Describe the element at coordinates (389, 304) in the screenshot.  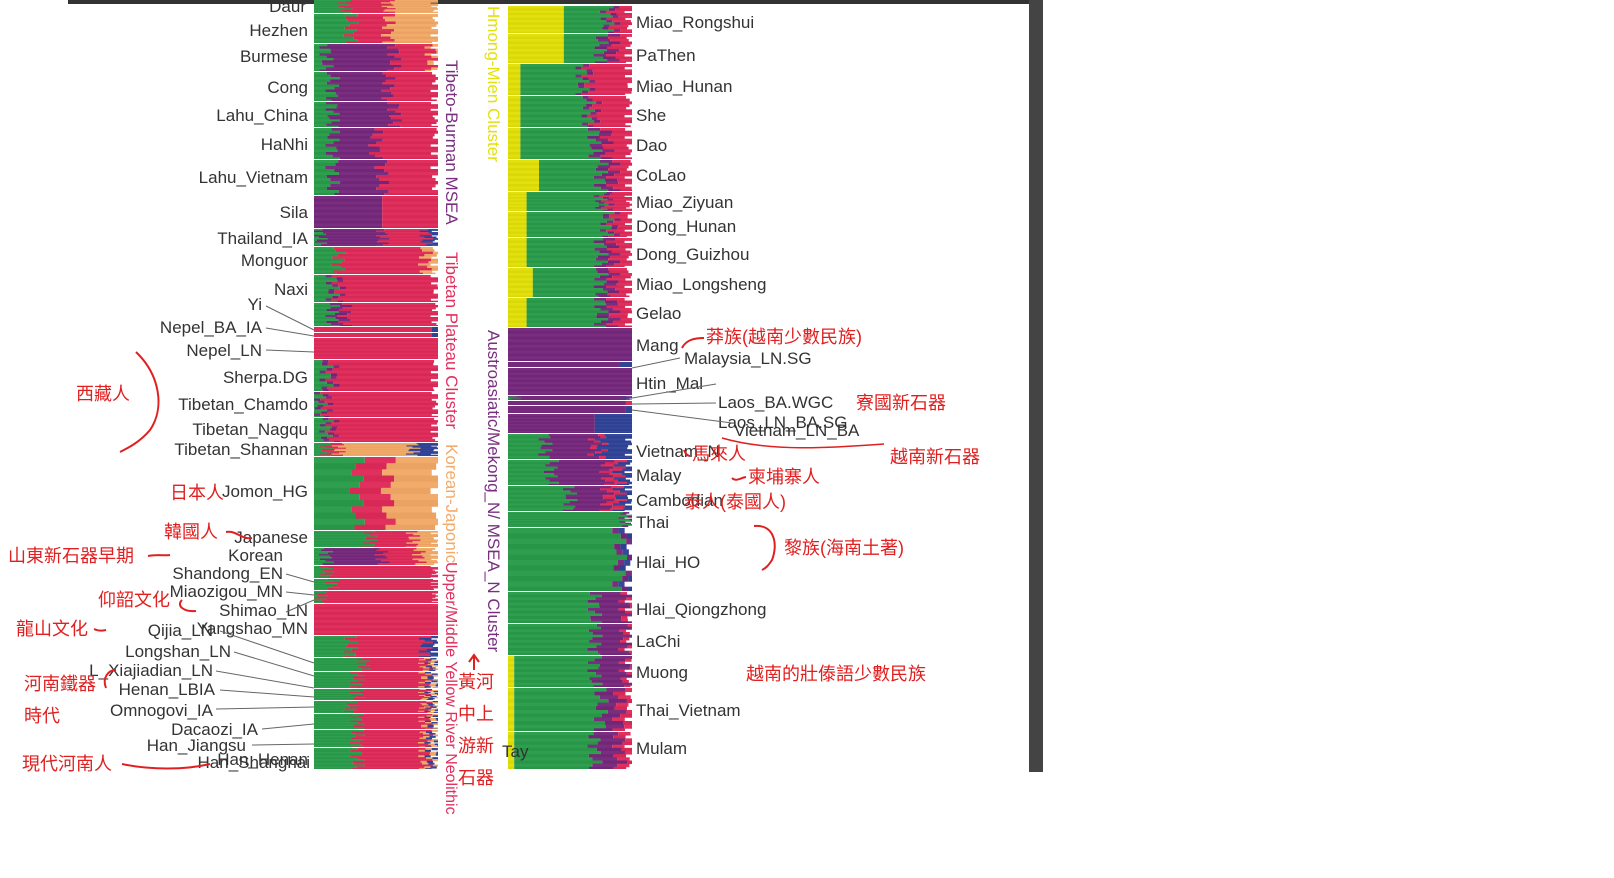
I see `left-bar-yi-pink` at that location.